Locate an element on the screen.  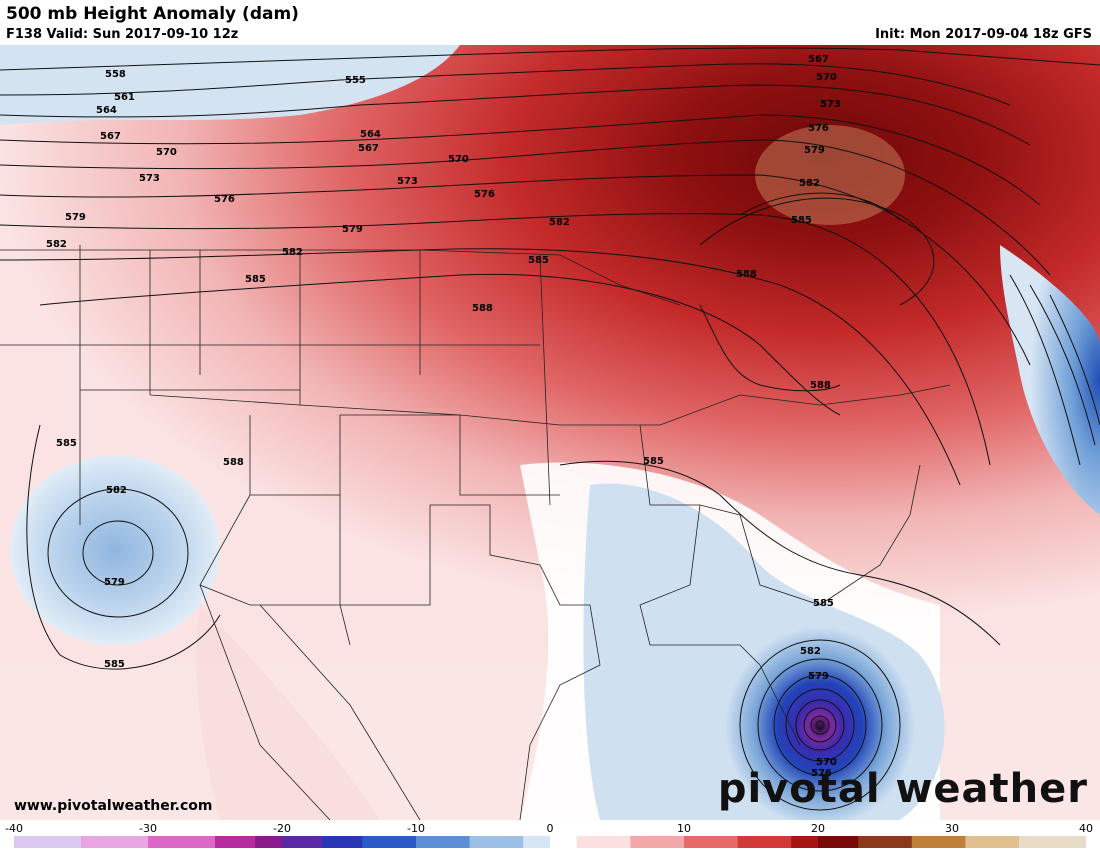
hurricane-label-576: 576 is located at coordinates (821, 773).